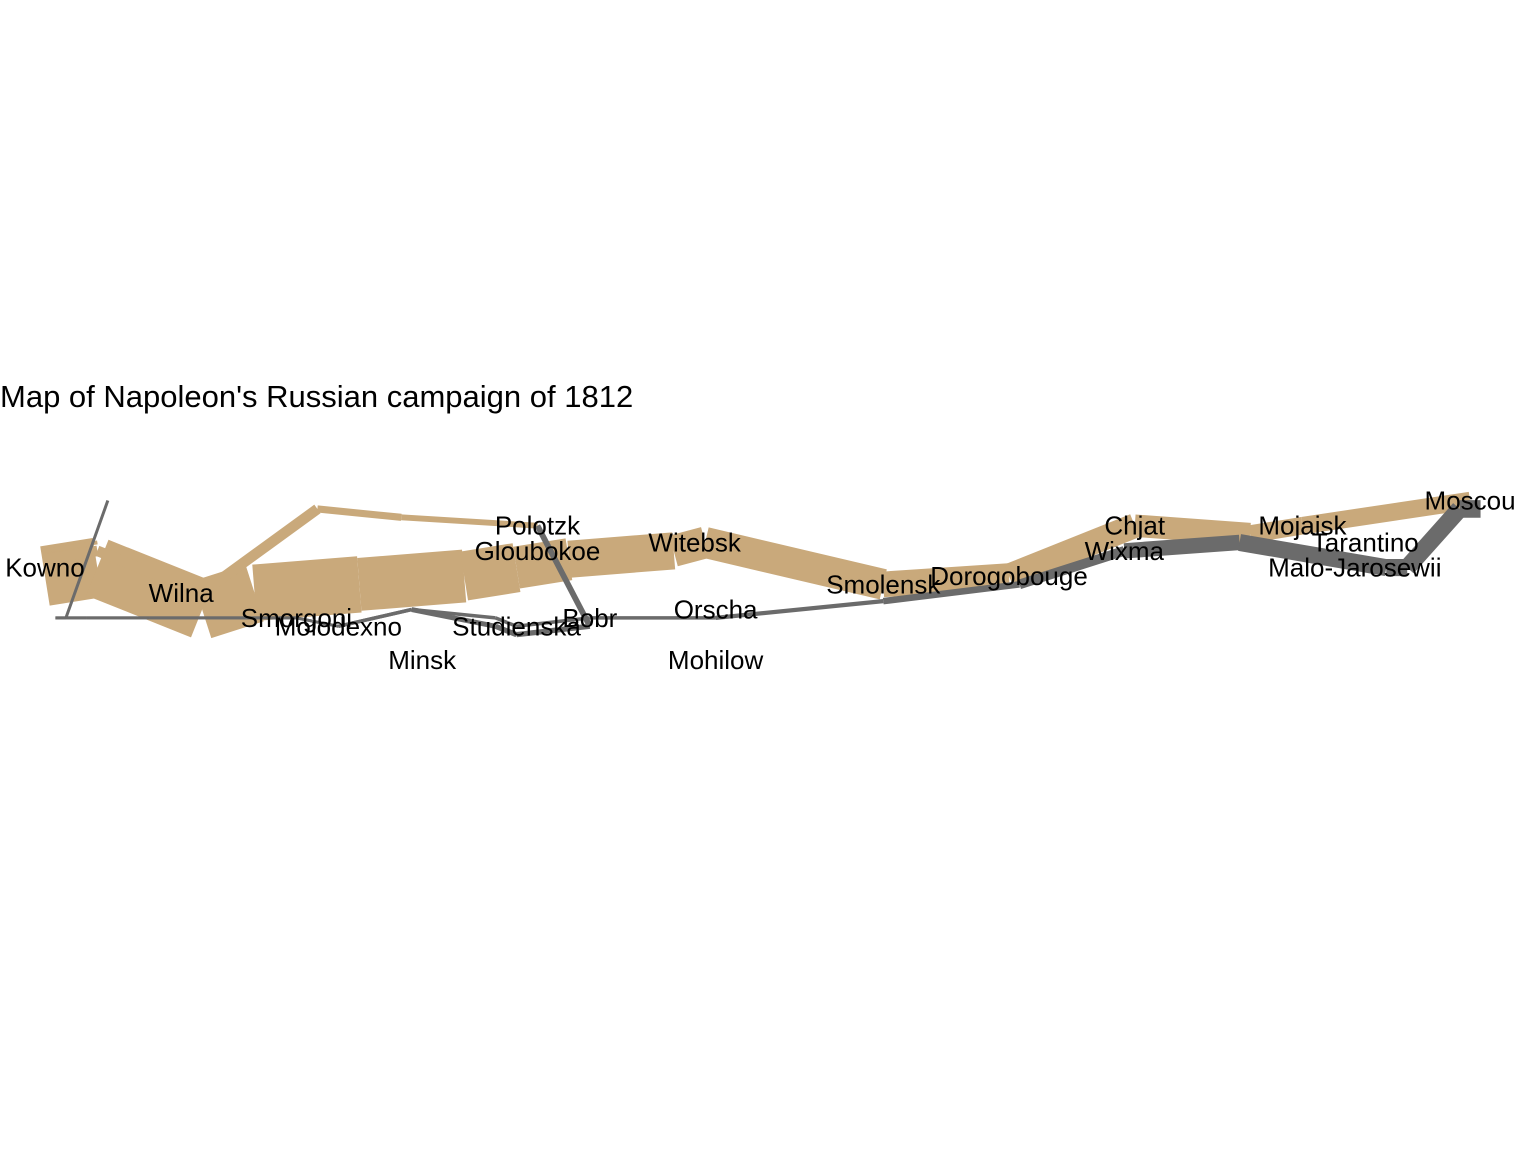 The height and width of the screenshot is (1152, 1536). I want to click on city-label-smolensk: Smolensk, so click(883, 584).